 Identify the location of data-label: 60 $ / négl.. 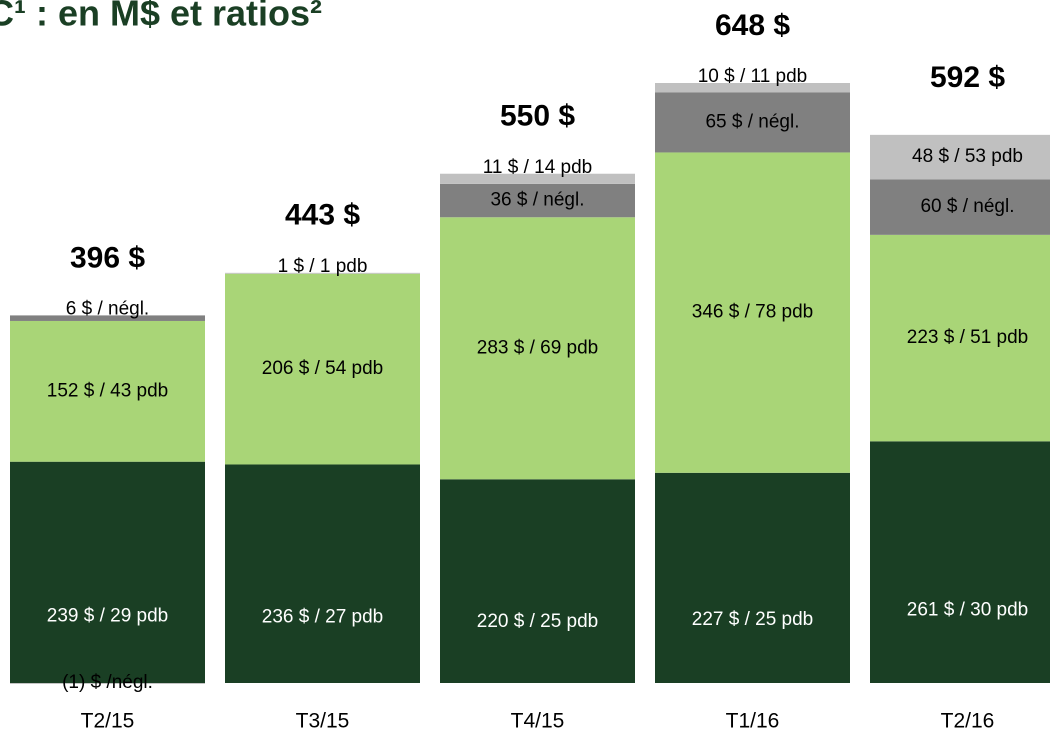
(967, 206).